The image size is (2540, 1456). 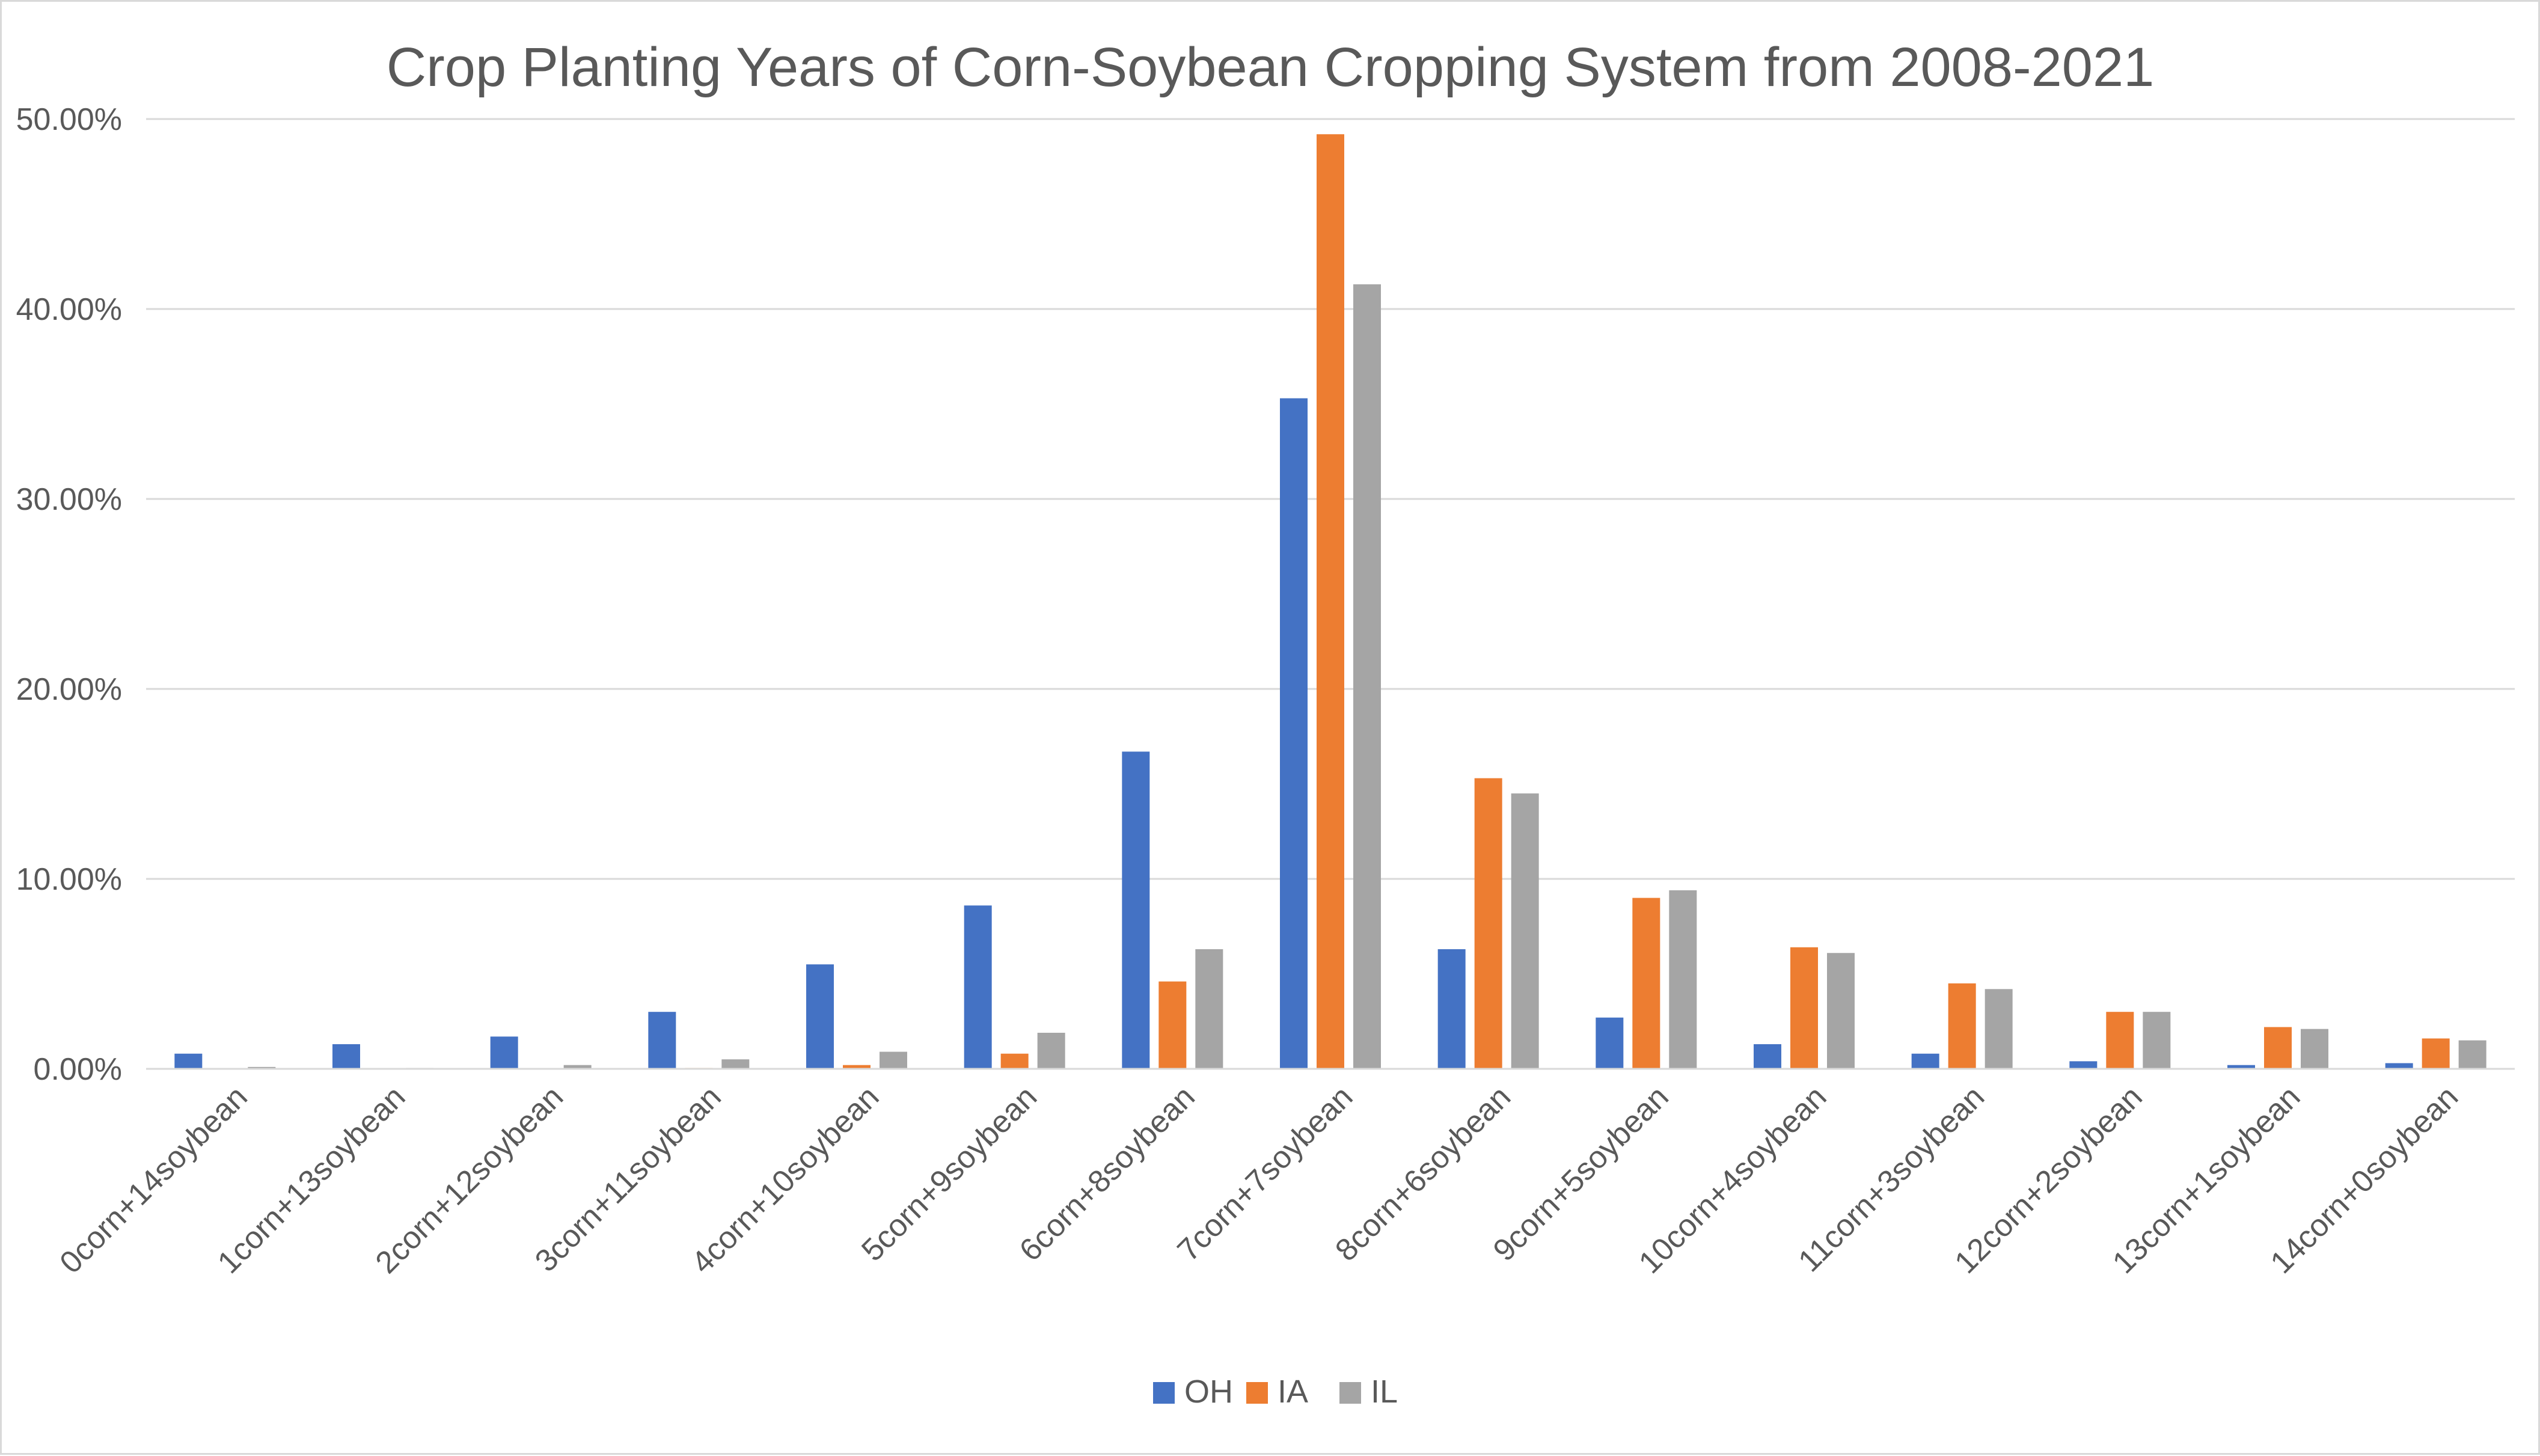 I want to click on legend-label-ia: IA, so click(x=1293, y=1392).